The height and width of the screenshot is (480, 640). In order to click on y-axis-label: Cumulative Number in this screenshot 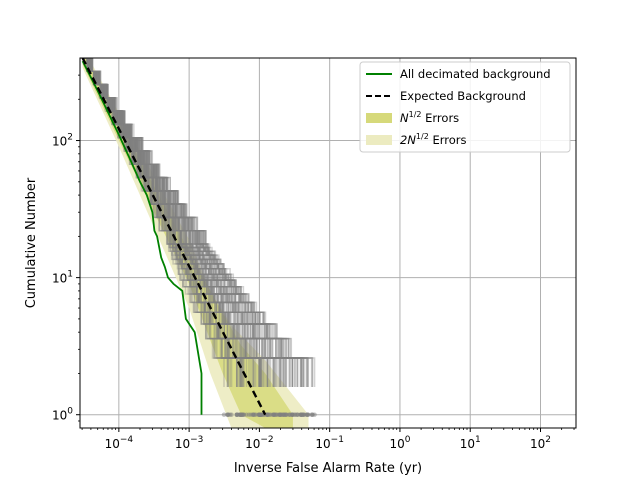, I will do `click(31, 242)`.